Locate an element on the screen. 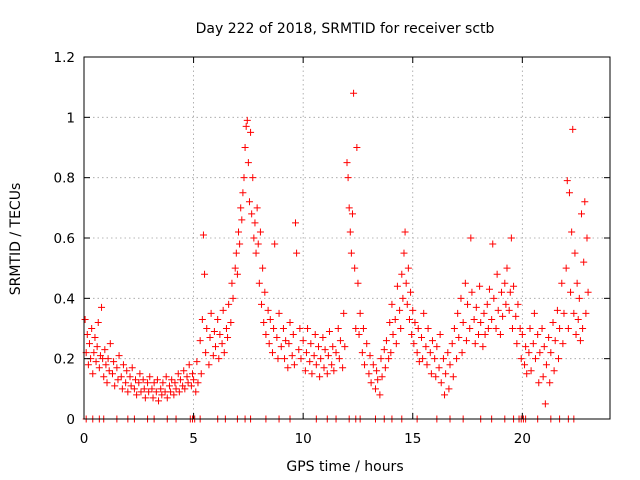  y-tick-label: 1 is located at coordinates (70, 118).